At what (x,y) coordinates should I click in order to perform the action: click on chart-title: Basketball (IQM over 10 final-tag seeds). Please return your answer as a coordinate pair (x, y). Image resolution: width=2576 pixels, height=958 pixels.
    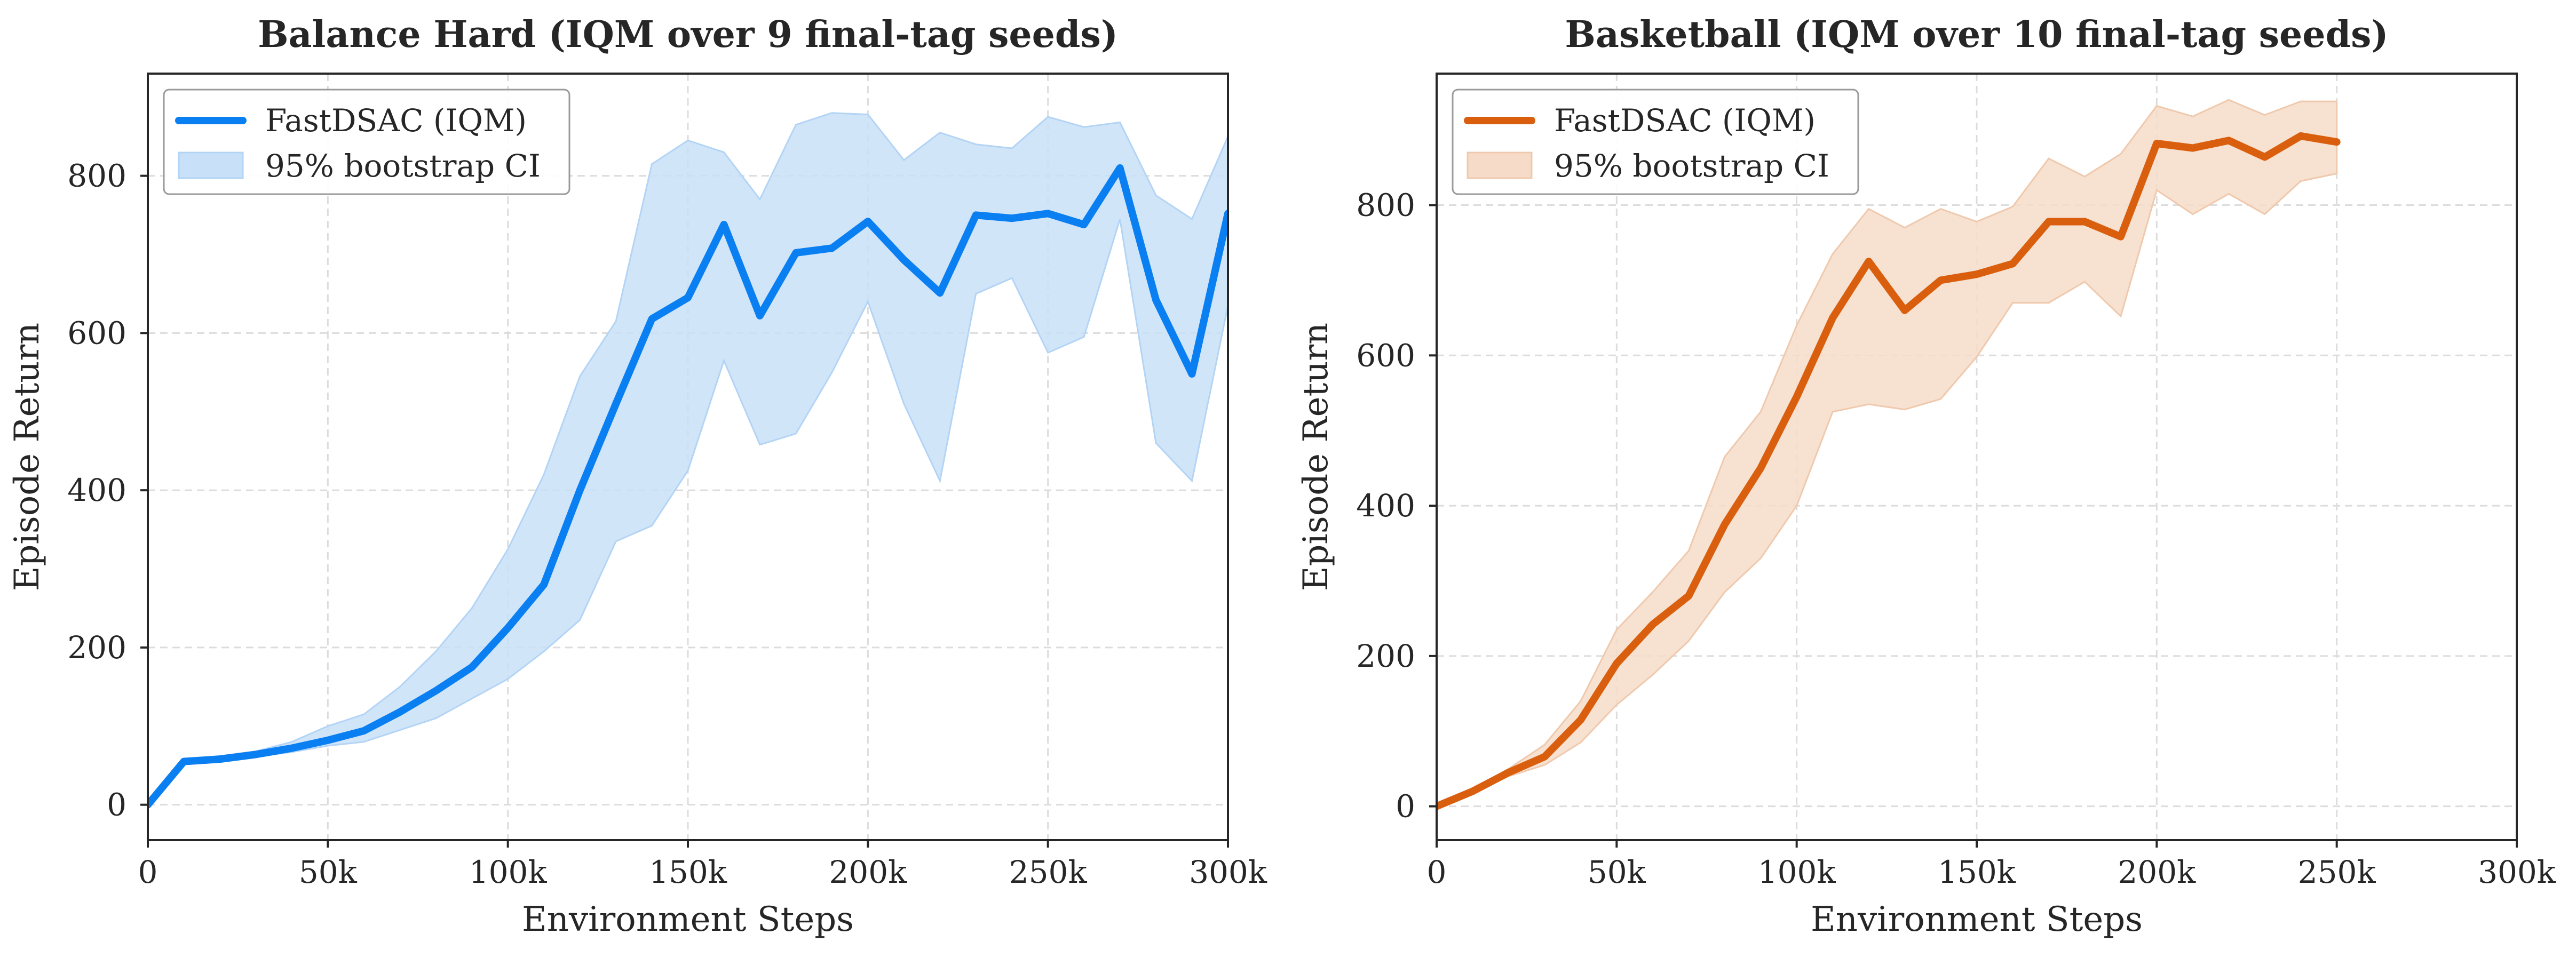
    Looking at the image, I should click on (1976, 34).